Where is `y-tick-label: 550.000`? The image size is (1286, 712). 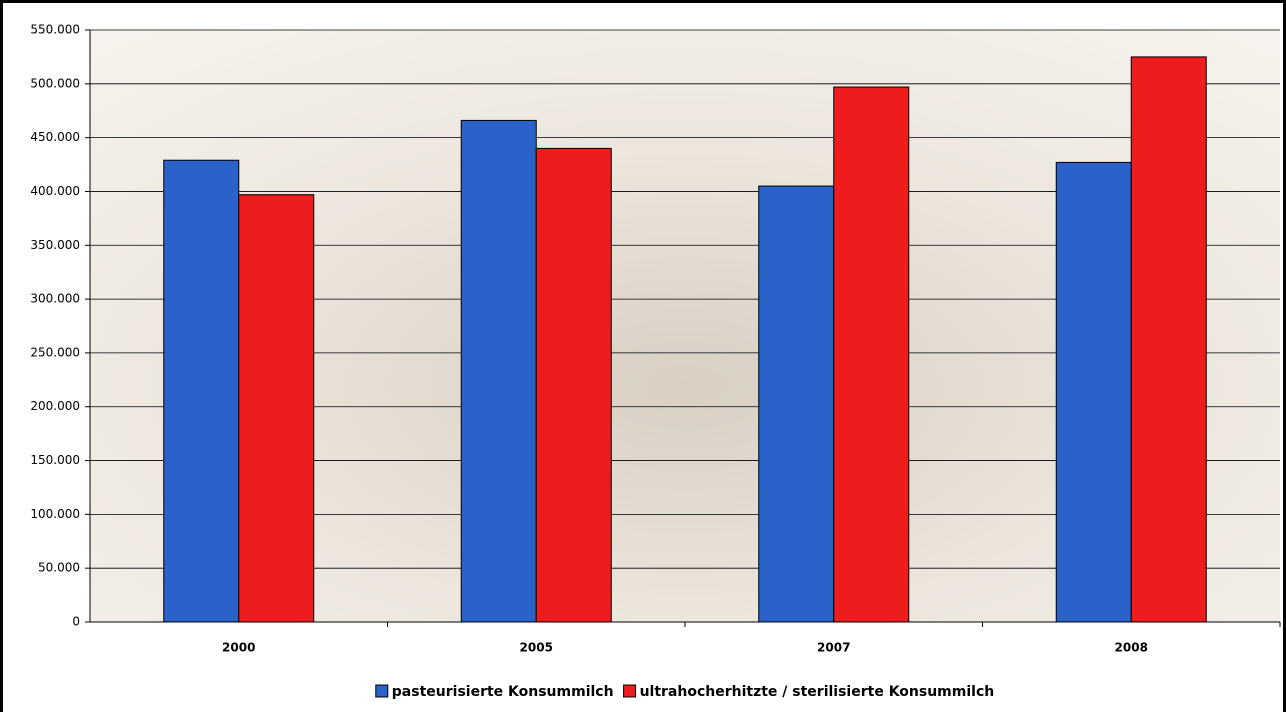
y-tick-label: 550.000 is located at coordinates (55, 30).